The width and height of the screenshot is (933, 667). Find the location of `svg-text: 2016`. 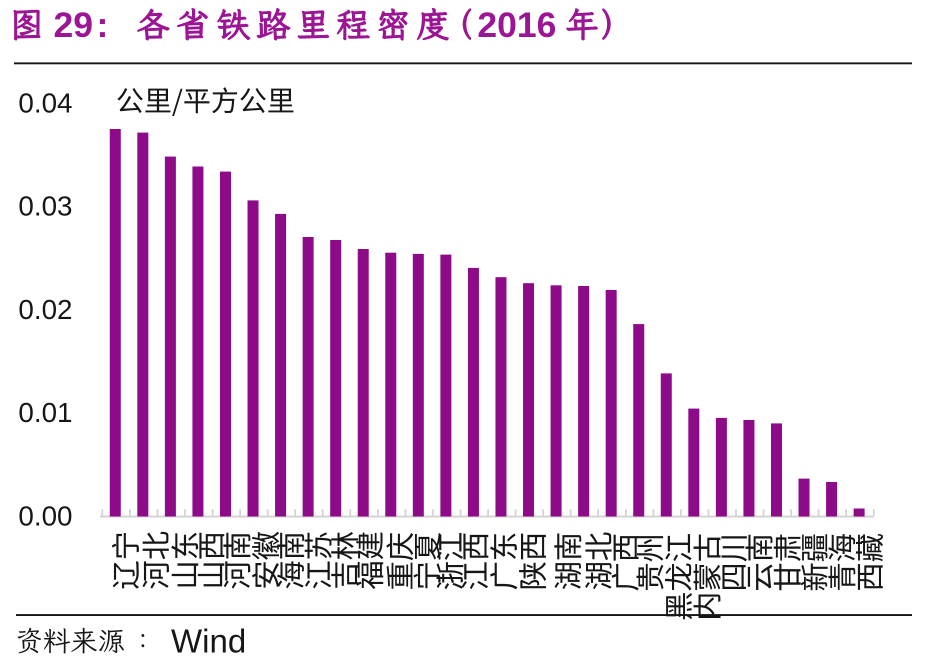

svg-text: 2016 is located at coordinates (516, 25).